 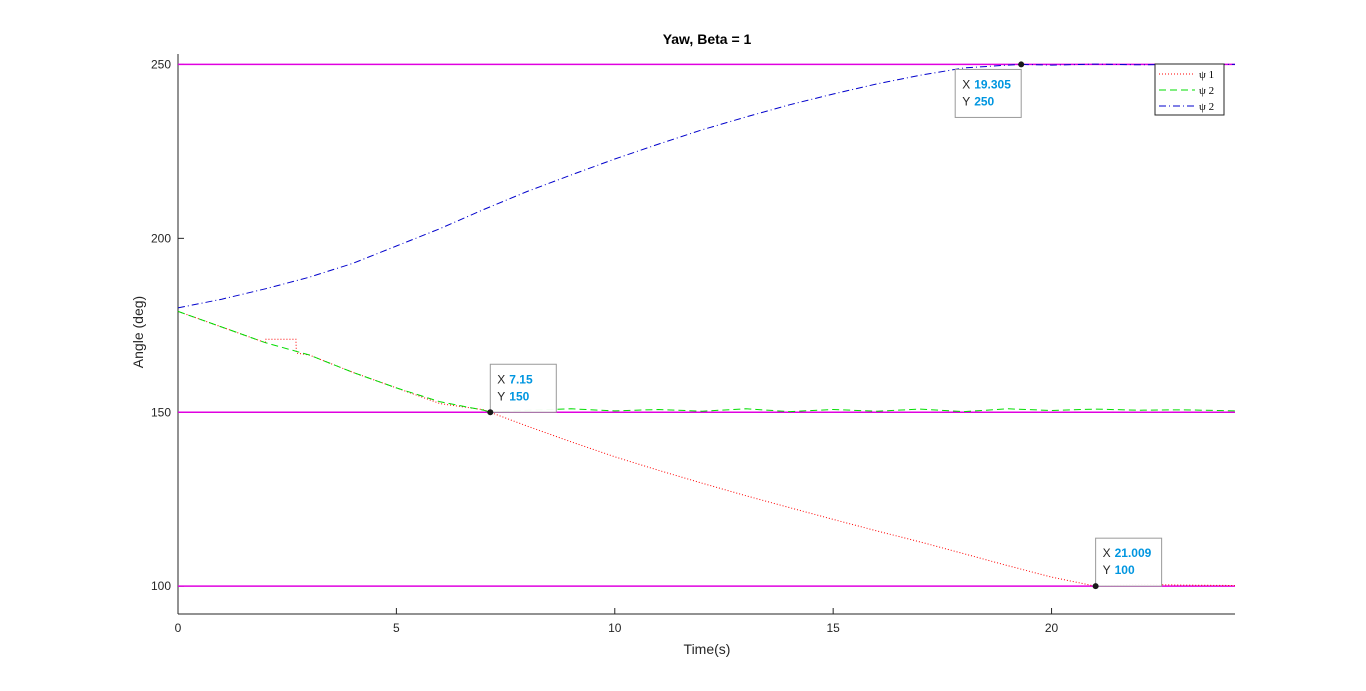 I want to click on x-tick-label: 10, so click(x=615, y=628).